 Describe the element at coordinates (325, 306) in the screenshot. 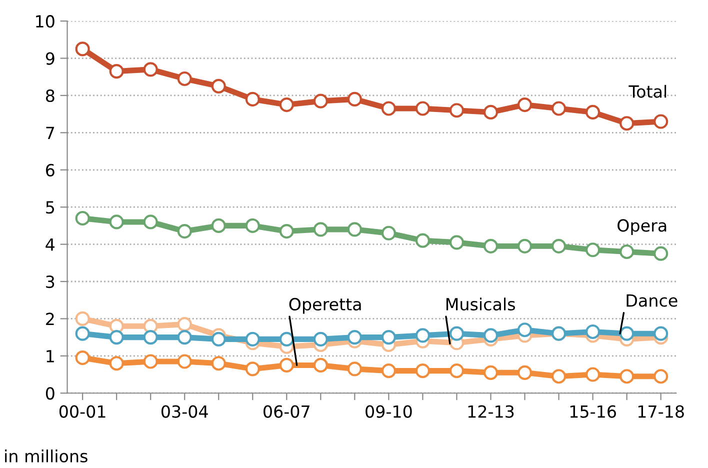

I see `text: Operetta` at that location.